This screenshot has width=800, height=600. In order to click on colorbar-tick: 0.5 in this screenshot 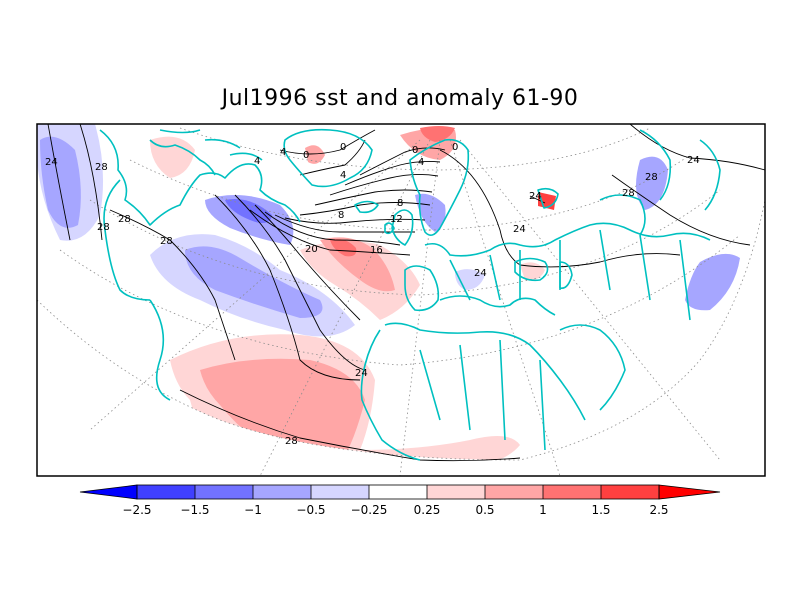, I will do `click(484, 510)`.